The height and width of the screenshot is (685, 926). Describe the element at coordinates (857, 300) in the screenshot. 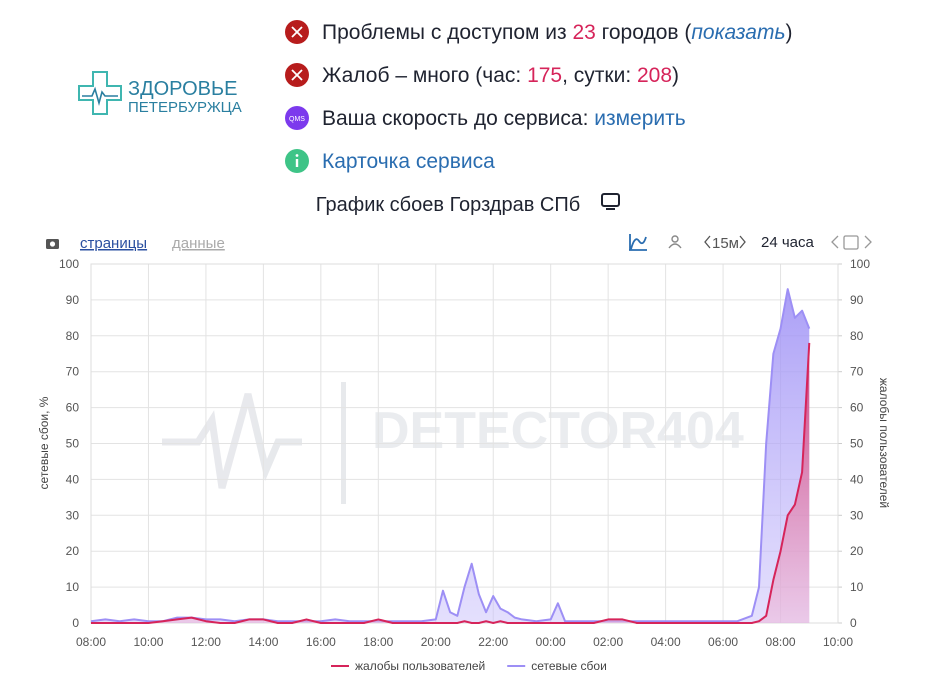

I see `y2-tick-label: 90` at that location.